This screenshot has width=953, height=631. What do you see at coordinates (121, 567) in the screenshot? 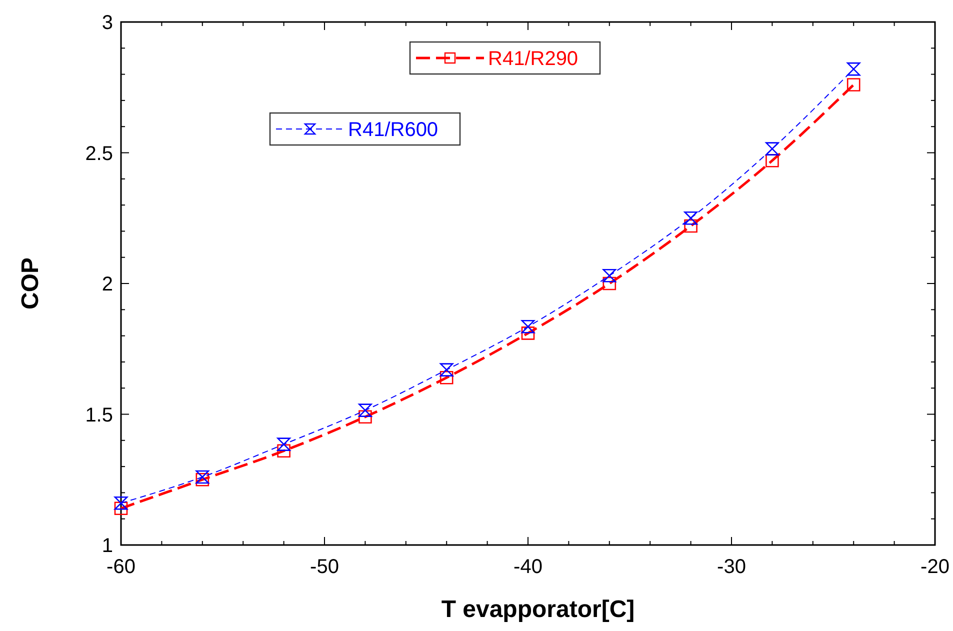
I see `x-tick-label: -60` at bounding box center [121, 567].